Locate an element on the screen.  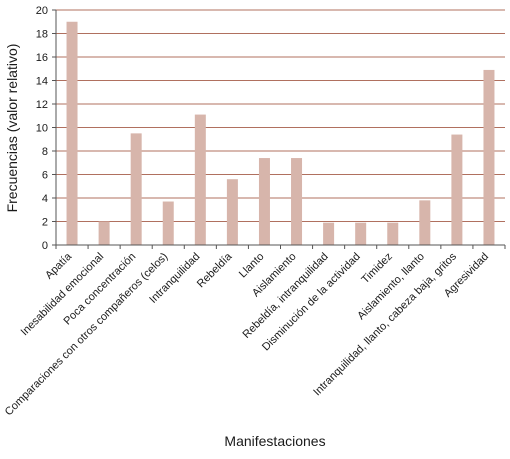
y-tick-label: 18 is located at coordinates (42, 35).